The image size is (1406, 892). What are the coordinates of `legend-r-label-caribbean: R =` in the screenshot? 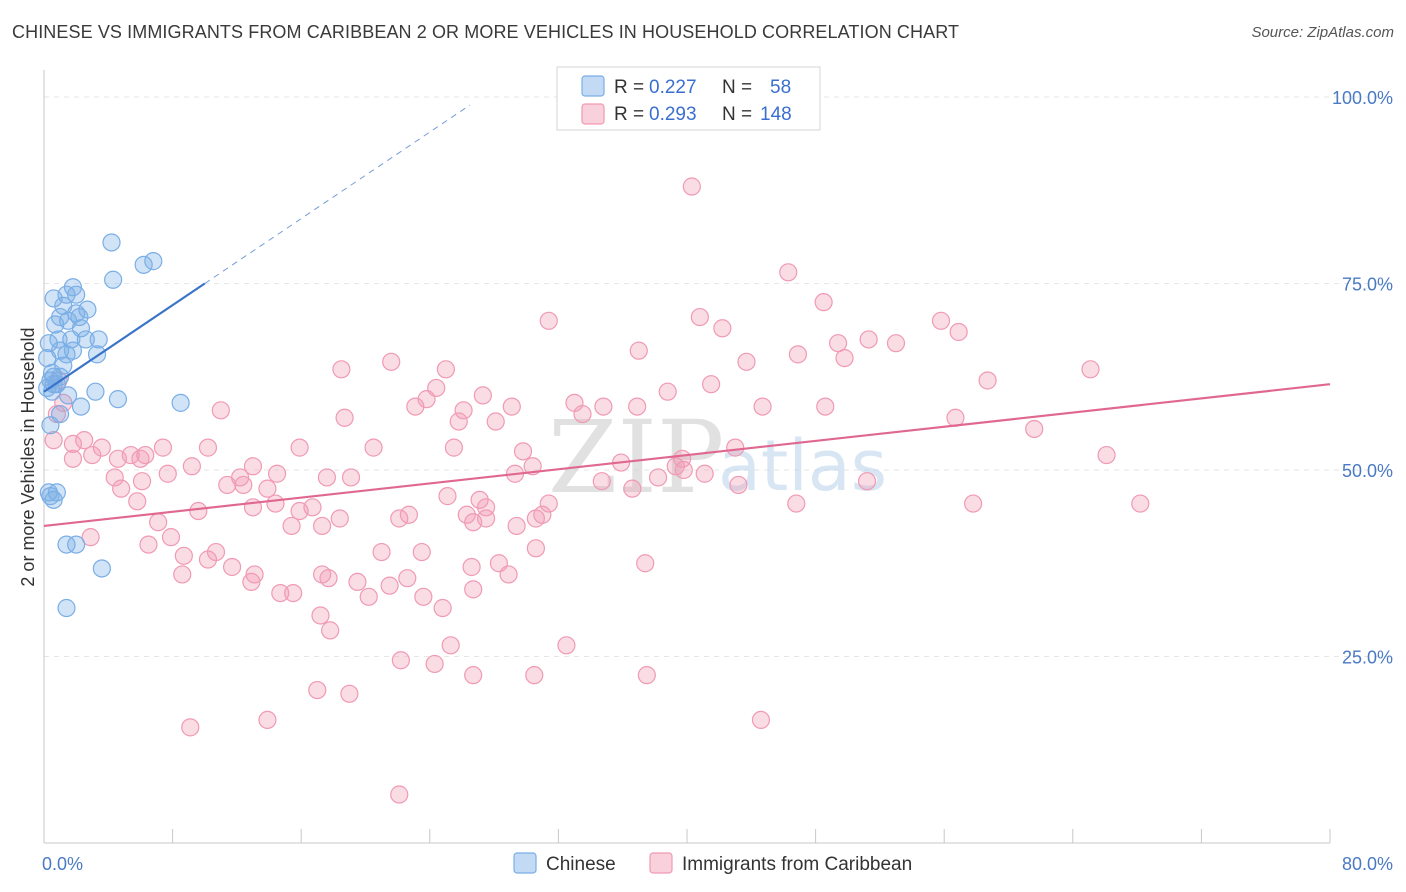 It's located at (629, 114).